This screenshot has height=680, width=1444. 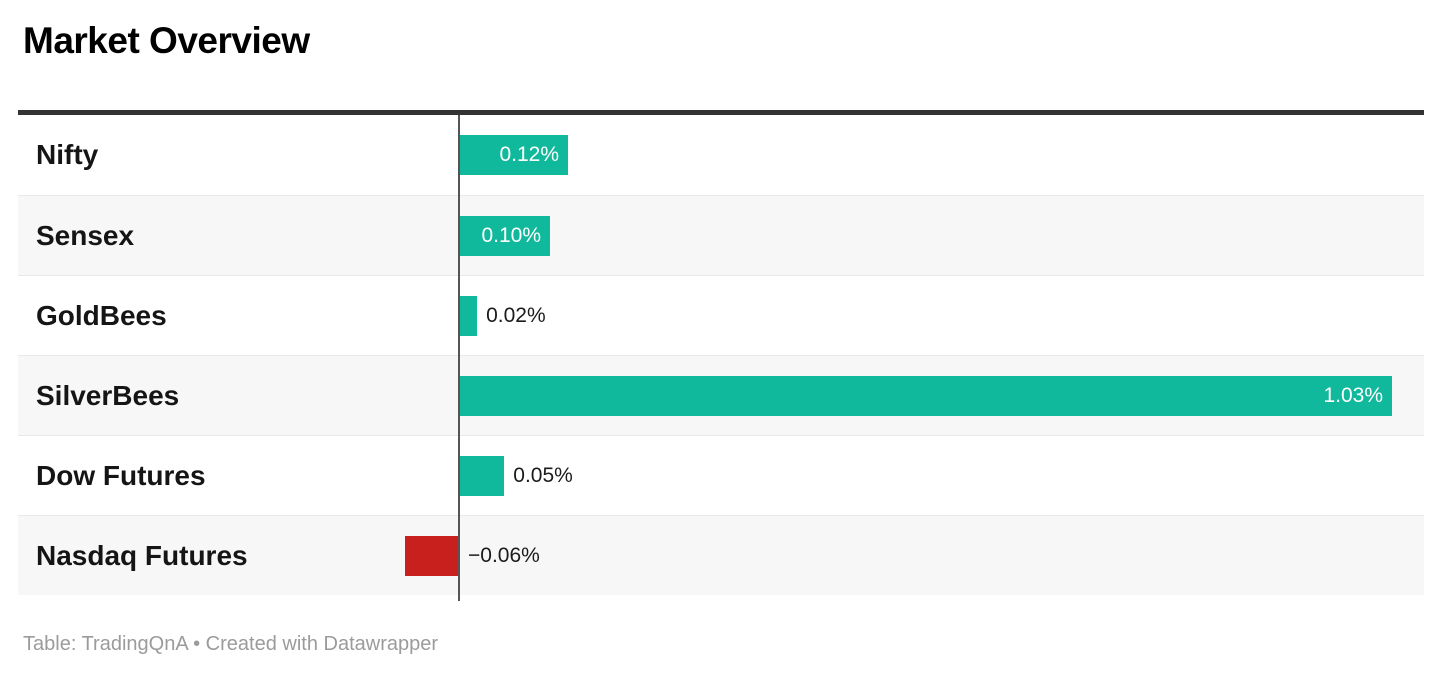 What do you see at coordinates (511, 235) in the screenshot?
I see `value-label-sensex: 0.10%` at bounding box center [511, 235].